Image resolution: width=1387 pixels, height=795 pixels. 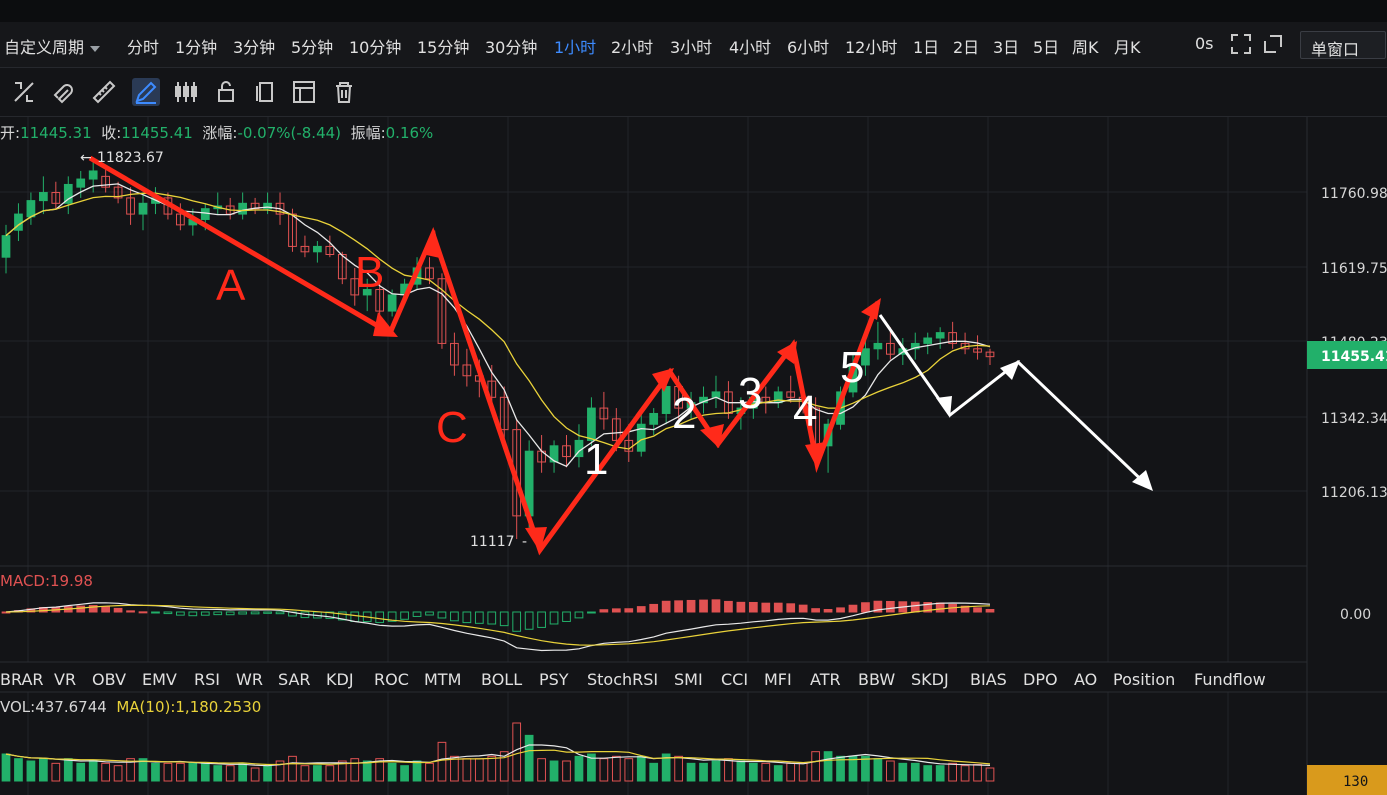 What do you see at coordinates (1354, 357) in the screenshot?
I see `current-price-label: 11455.41` at bounding box center [1354, 357].